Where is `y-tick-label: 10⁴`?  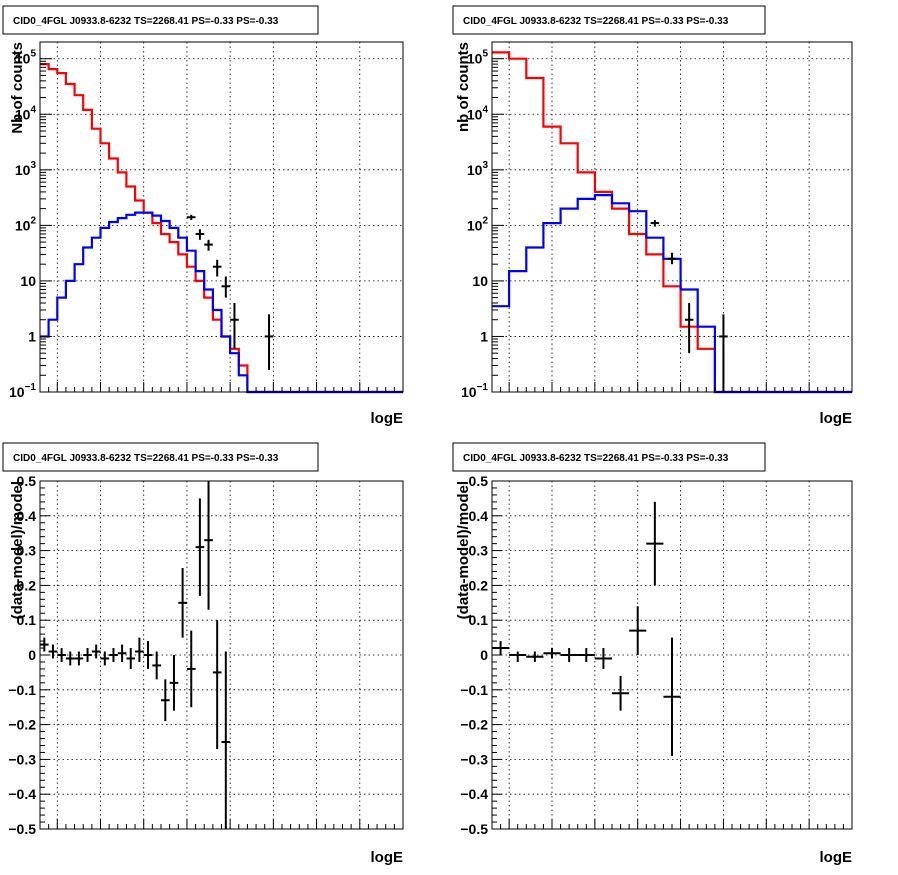 y-tick-label: 10⁴ is located at coordinates (478, 113).